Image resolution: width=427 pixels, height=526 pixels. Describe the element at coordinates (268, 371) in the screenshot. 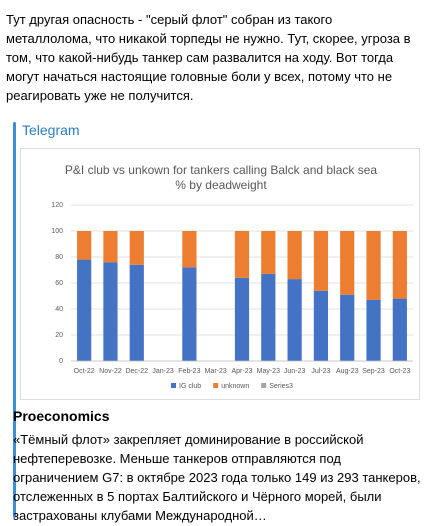

I see `x-tick-label: May-23` at that location.